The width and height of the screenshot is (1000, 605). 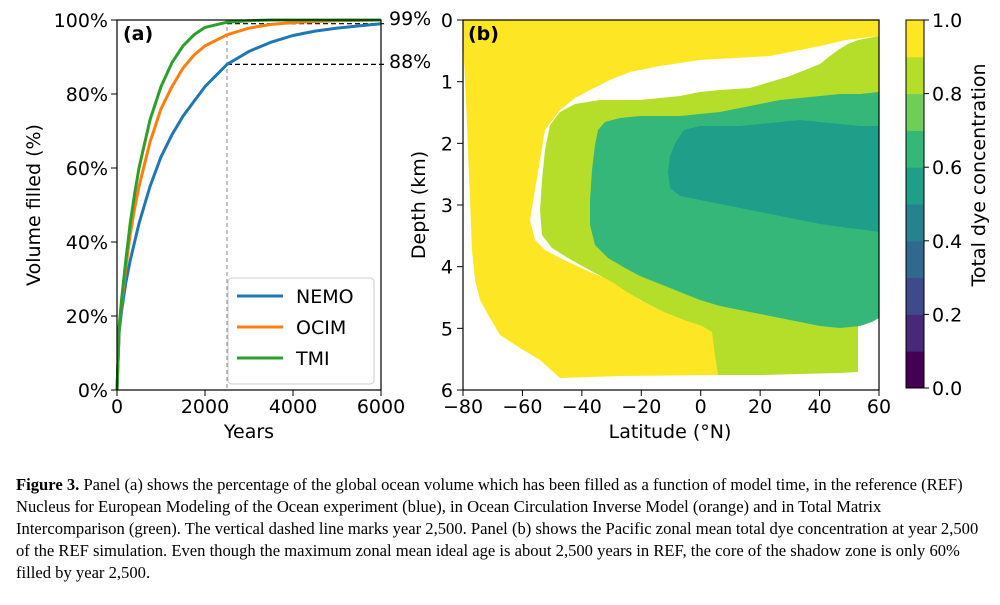 What do you see at coordinates (34, 205) in the screenshot?
I see `panel-a-ylabel: Volume filled (%)` at bounding box center [34, 205].